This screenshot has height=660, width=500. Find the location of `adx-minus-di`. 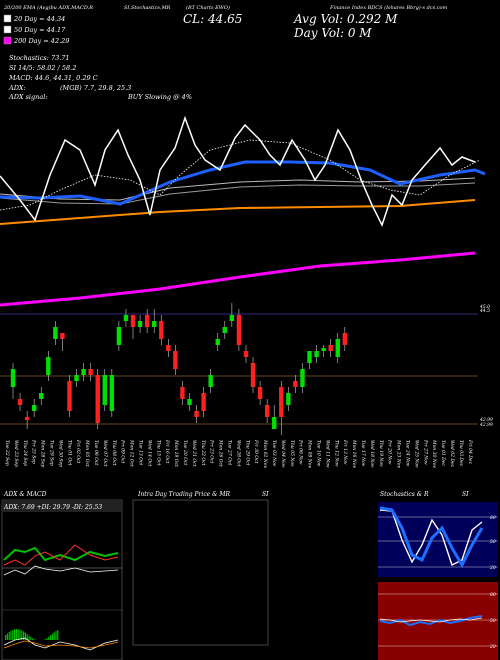

adx-minus-di is located at coordinates (61, 555).